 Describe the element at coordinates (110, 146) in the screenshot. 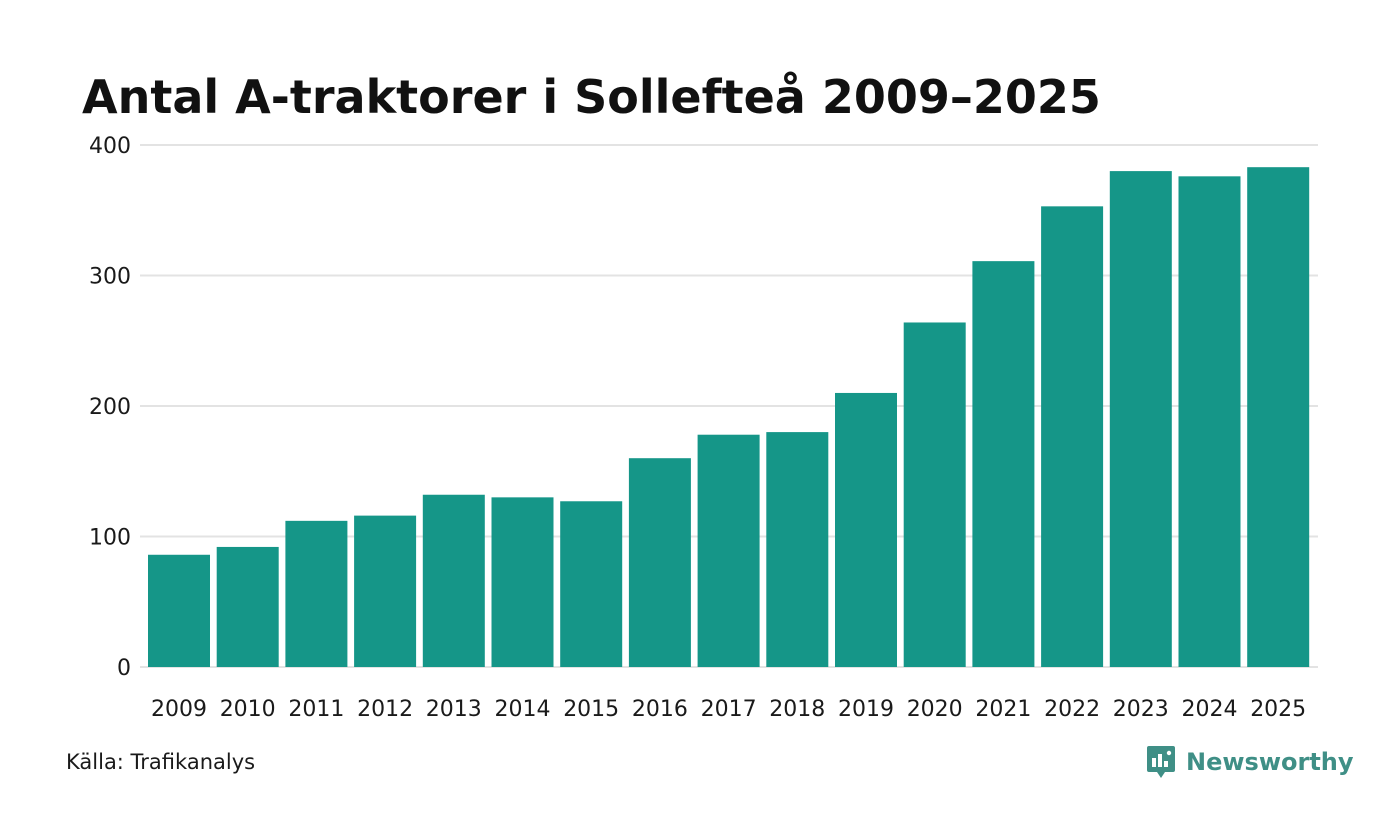

I see `y-tick-label: 400` at that location.